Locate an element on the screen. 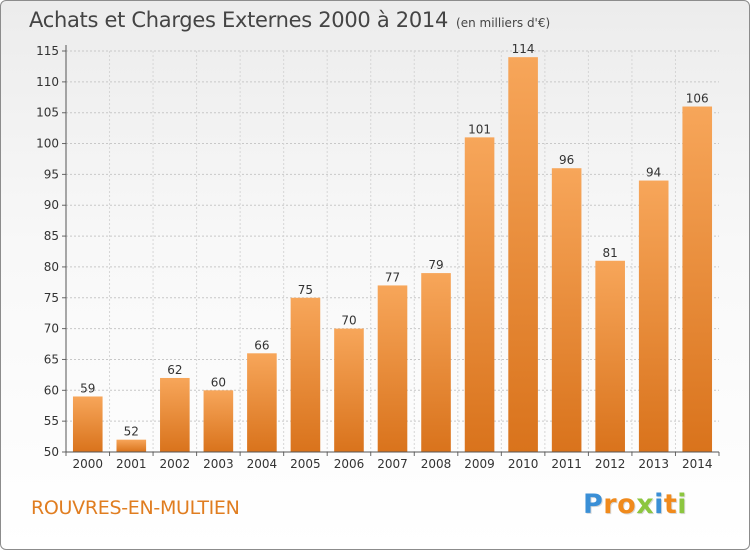  y-tick-label: 115 is located at coordinates (47, 51).